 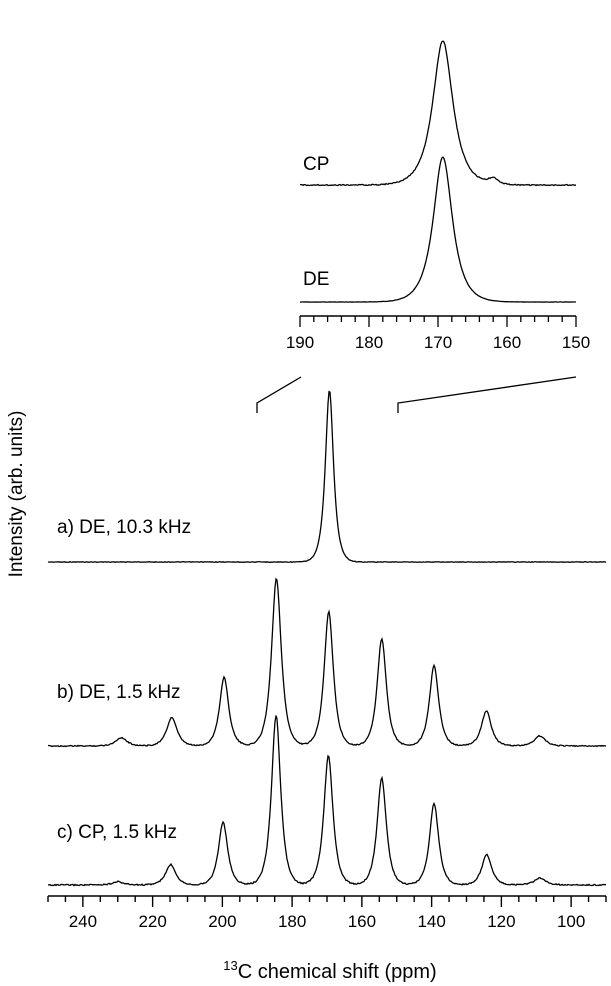 I want to click on zoom-indicator-lines, so click(x=416, y=394).